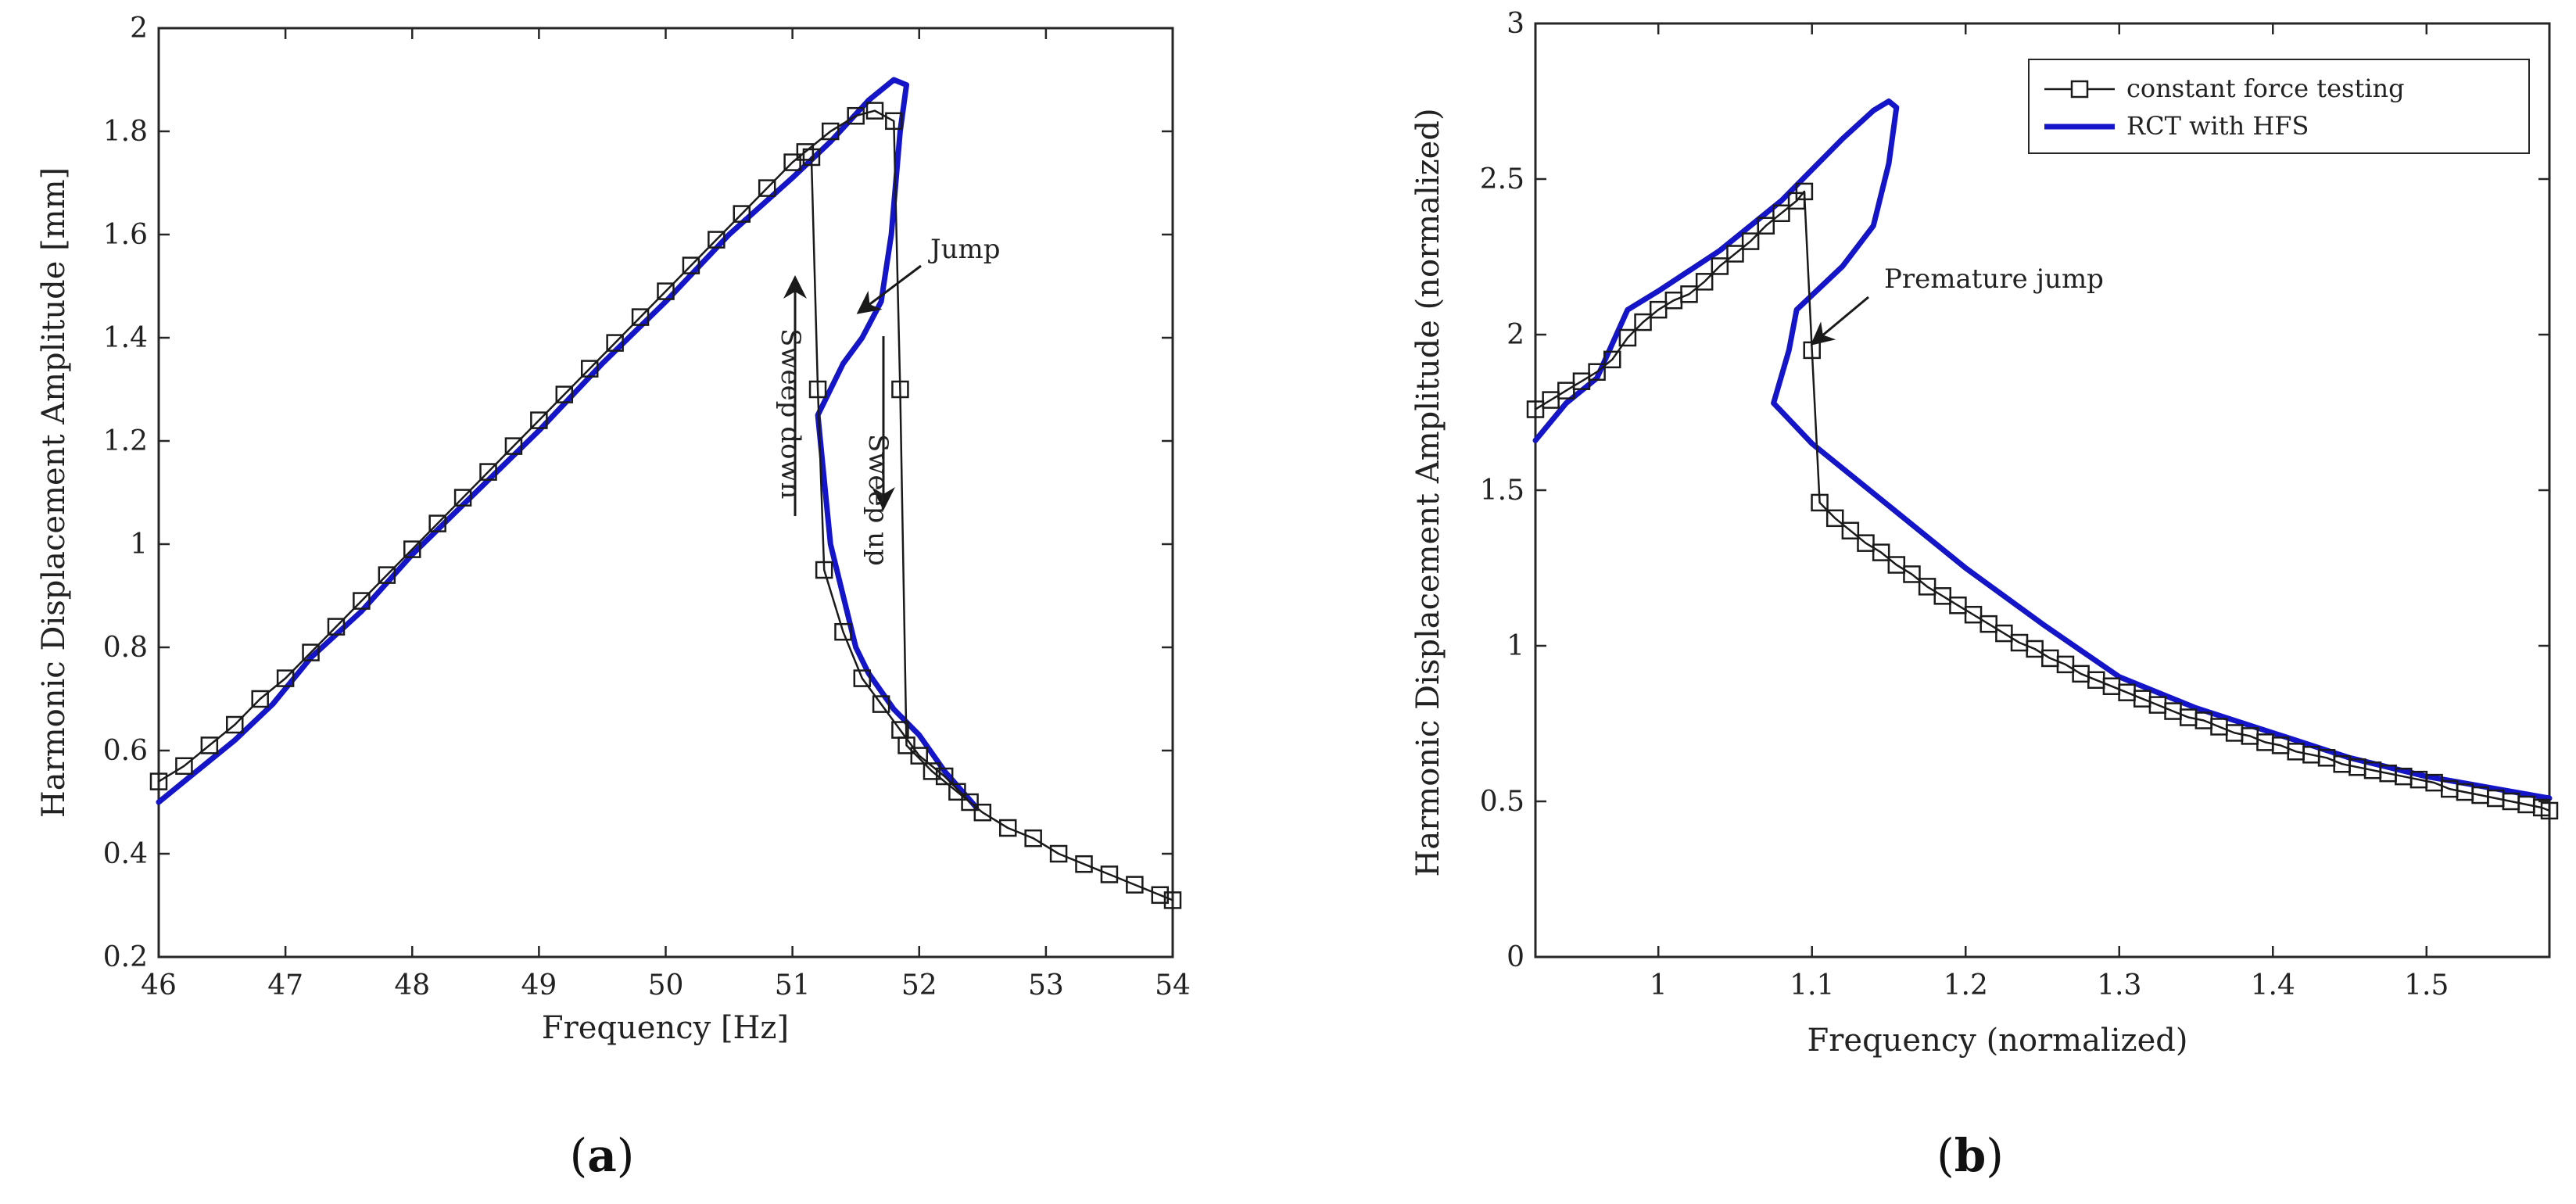 The width and height of the screenshot is (2576, 1204). Describe the element at coordinates (1515, 24) in the screenshot. I see `y-tick-label: 3` at that location.